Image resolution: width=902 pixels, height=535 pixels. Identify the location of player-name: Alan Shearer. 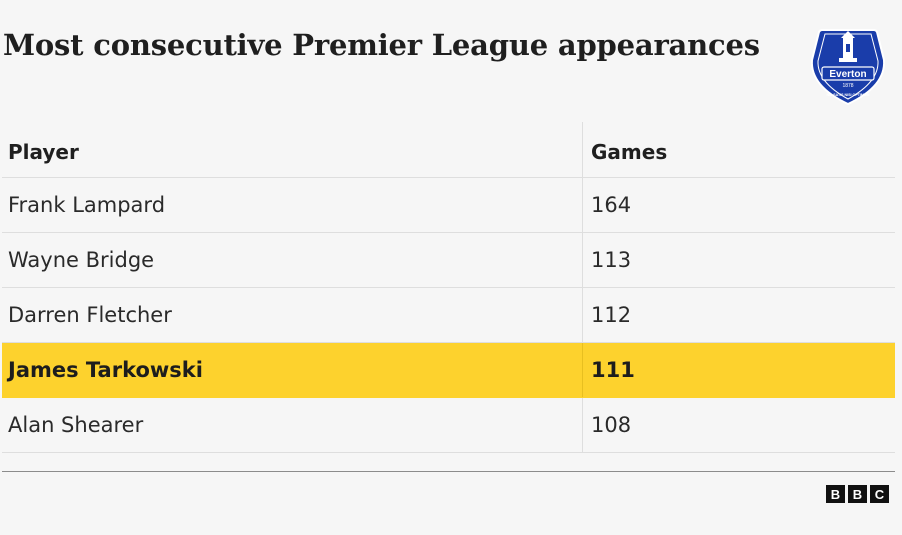
(292, 425).